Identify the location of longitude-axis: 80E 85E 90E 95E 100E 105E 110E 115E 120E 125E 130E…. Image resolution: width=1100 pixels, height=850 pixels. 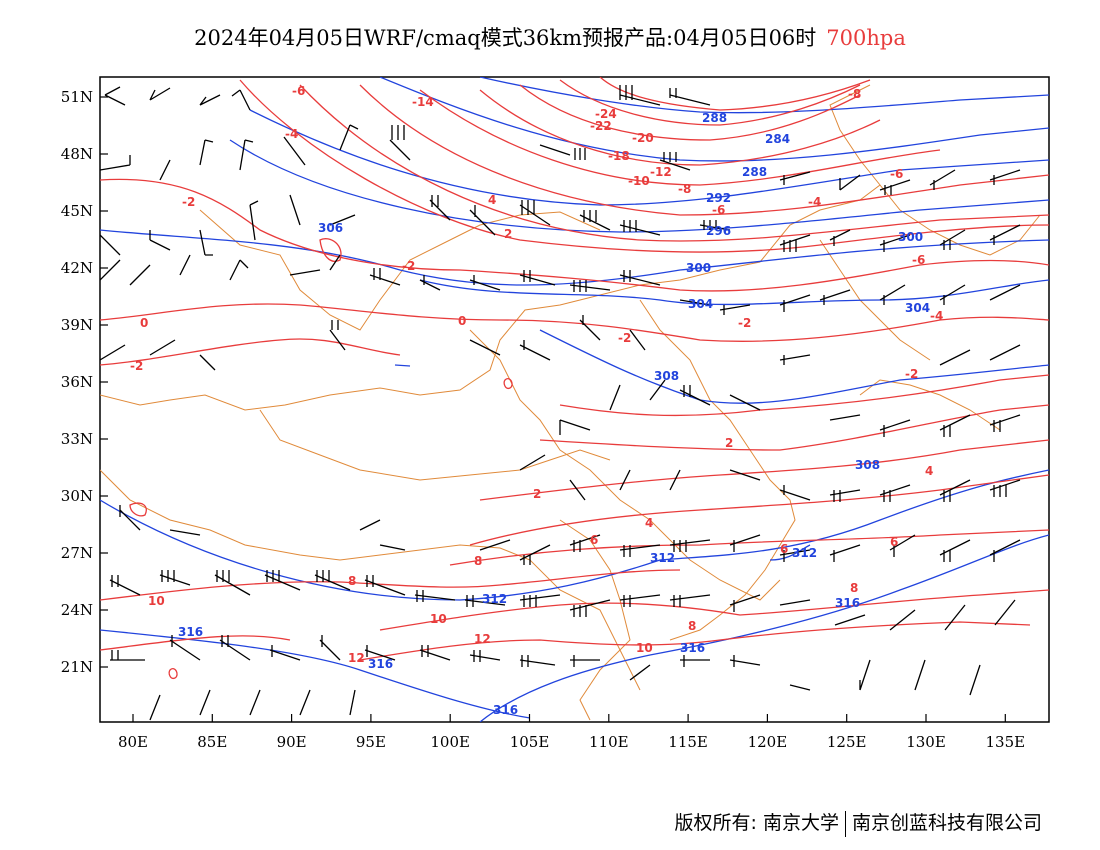
(571, 732).